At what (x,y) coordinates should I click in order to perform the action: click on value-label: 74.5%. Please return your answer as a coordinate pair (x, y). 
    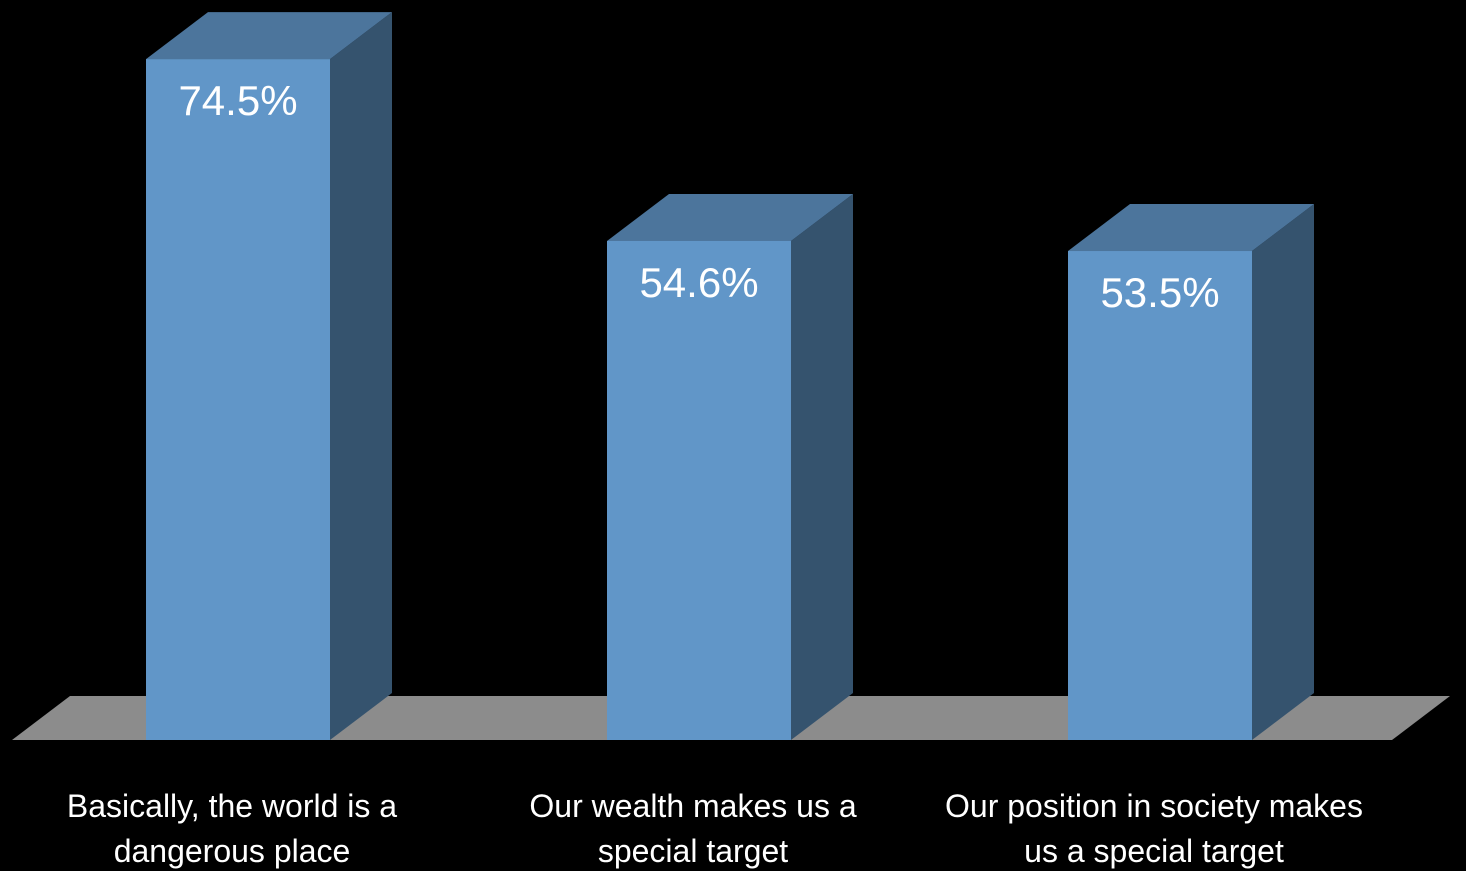
    Looking at the image, I should click on (237, 100).